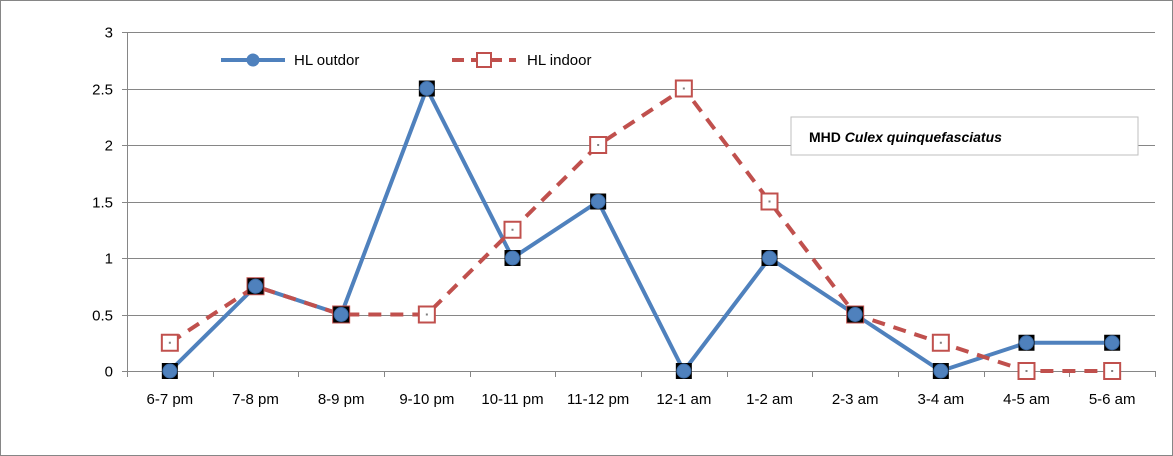 The image size is (1173, 456). I want to click on x-tick-label-2-3-am: 2-3 am, so click(855, 399).